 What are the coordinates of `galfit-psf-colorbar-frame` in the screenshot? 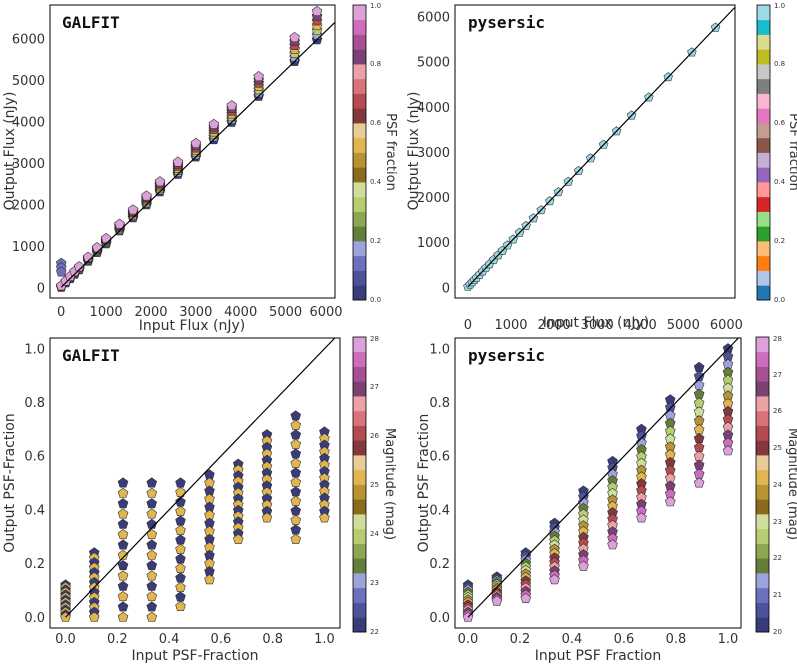 It's located at (359, 484).